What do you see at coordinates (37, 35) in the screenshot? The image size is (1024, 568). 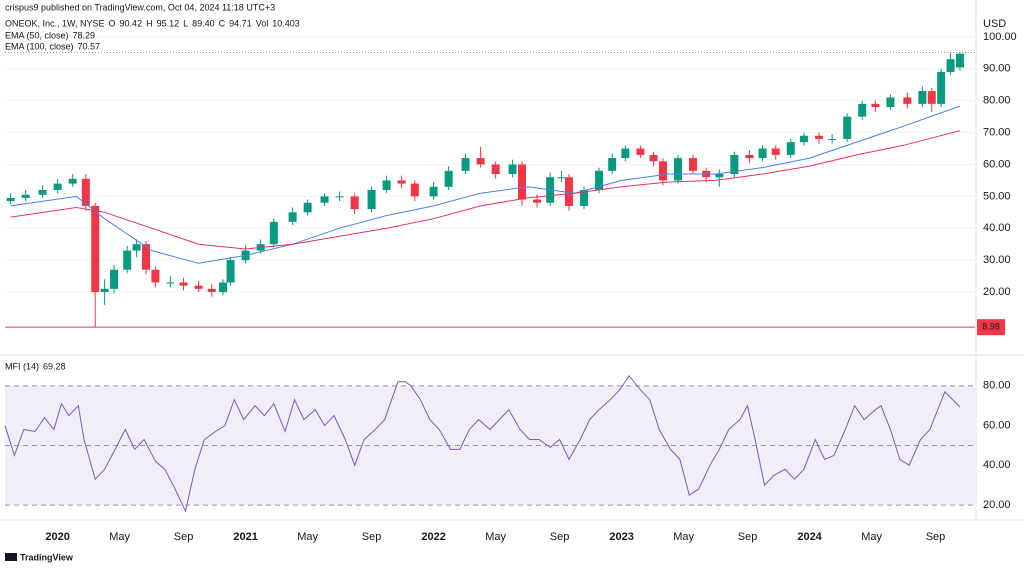 I see `legend-name: EMA (50, close)` at bounding box center [37, 35].